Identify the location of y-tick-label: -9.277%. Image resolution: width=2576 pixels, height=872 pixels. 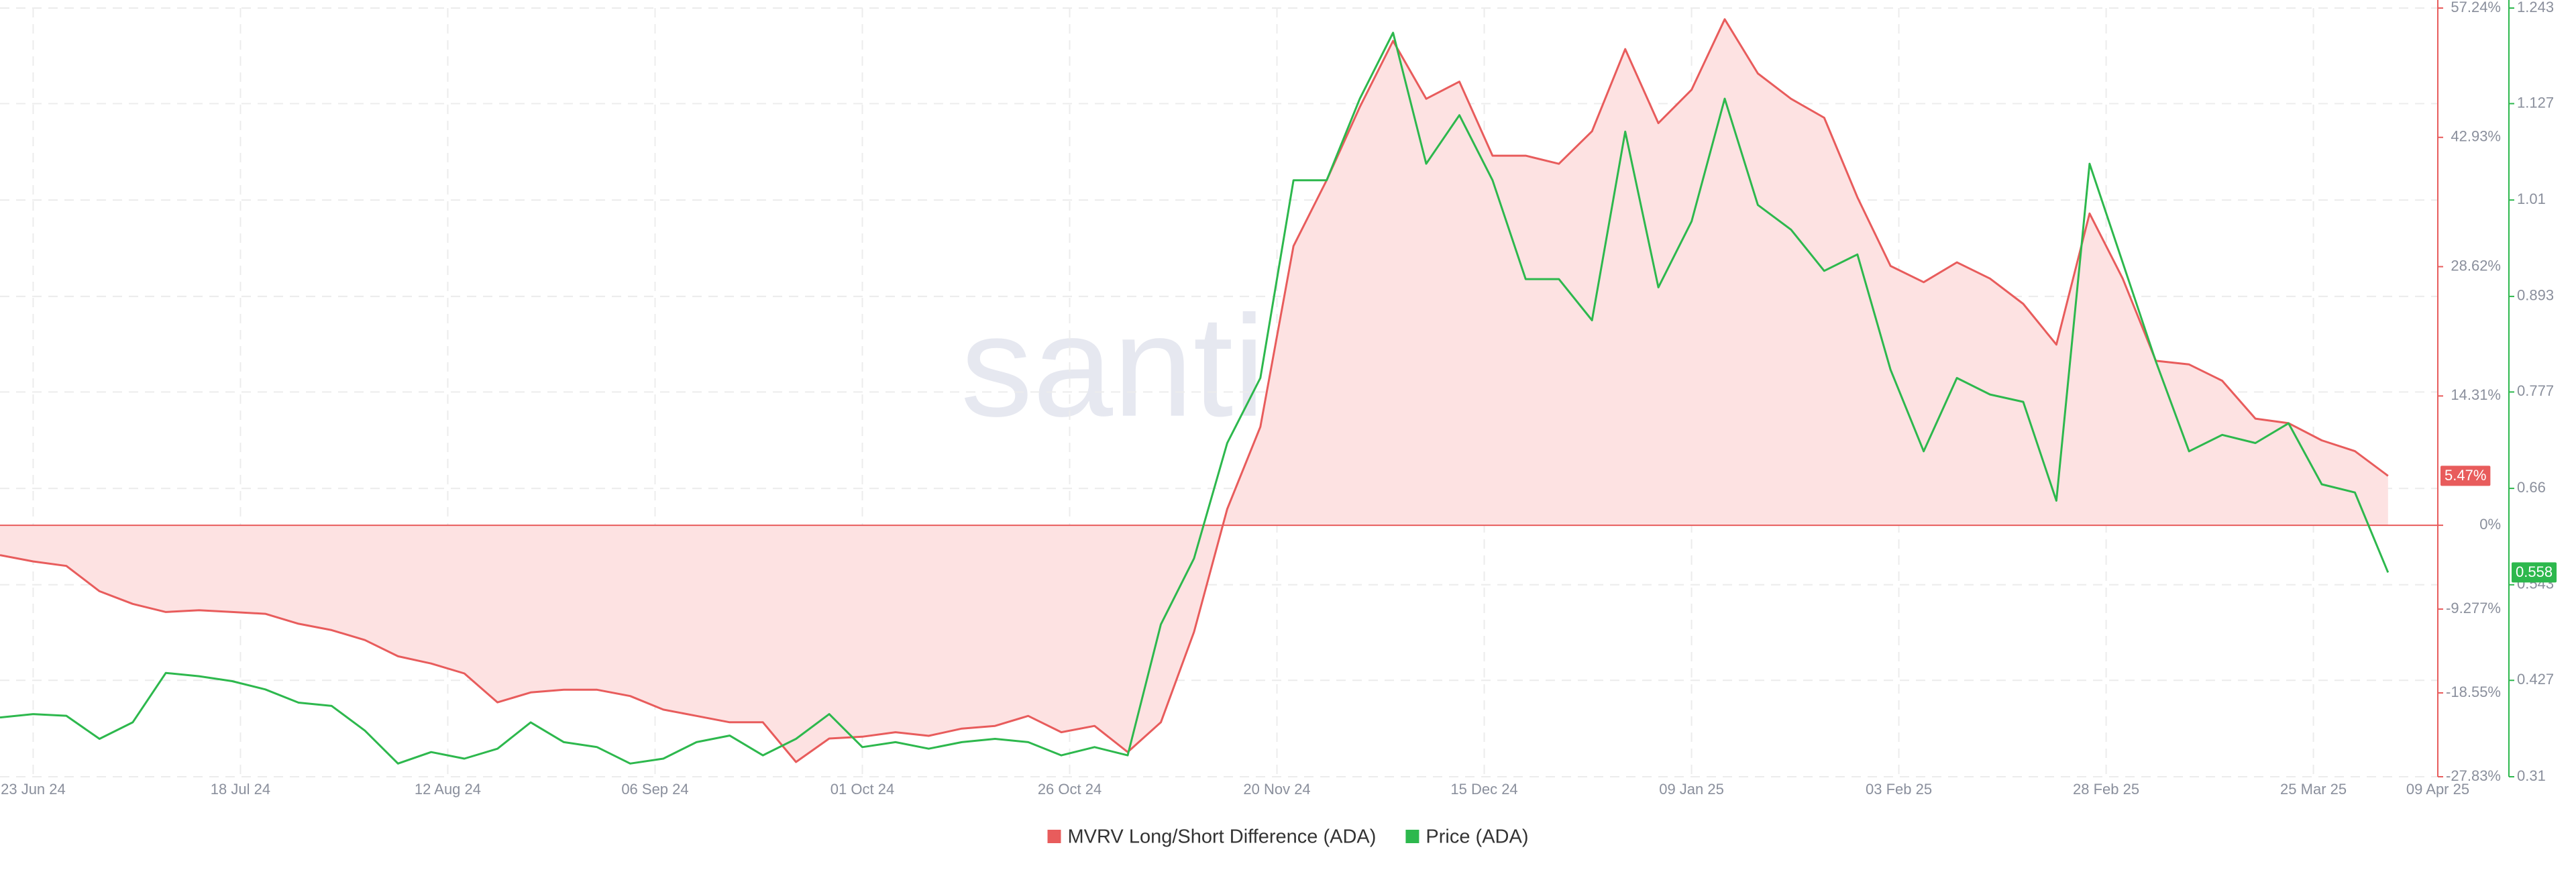
(2473, 608).